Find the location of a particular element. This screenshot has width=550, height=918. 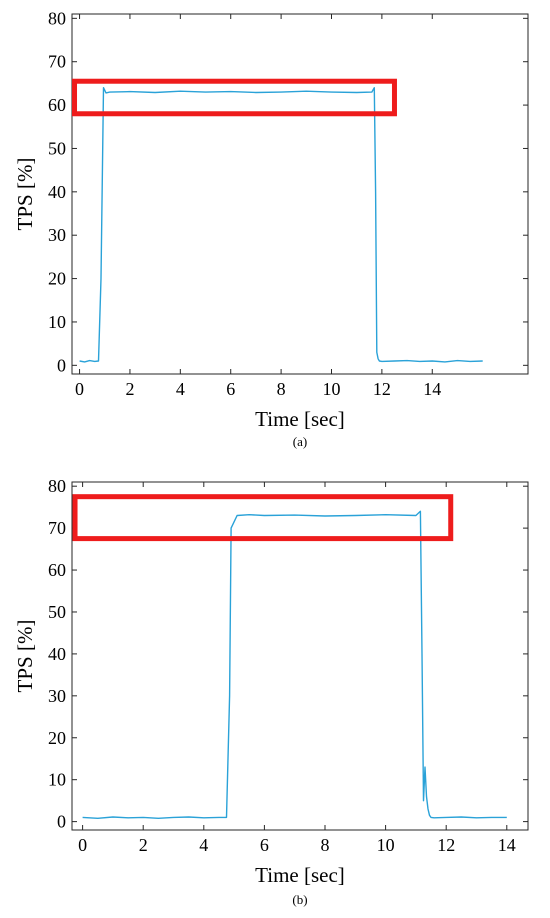

x-tick-label-a: 12 is located at coordinates (382, 389).